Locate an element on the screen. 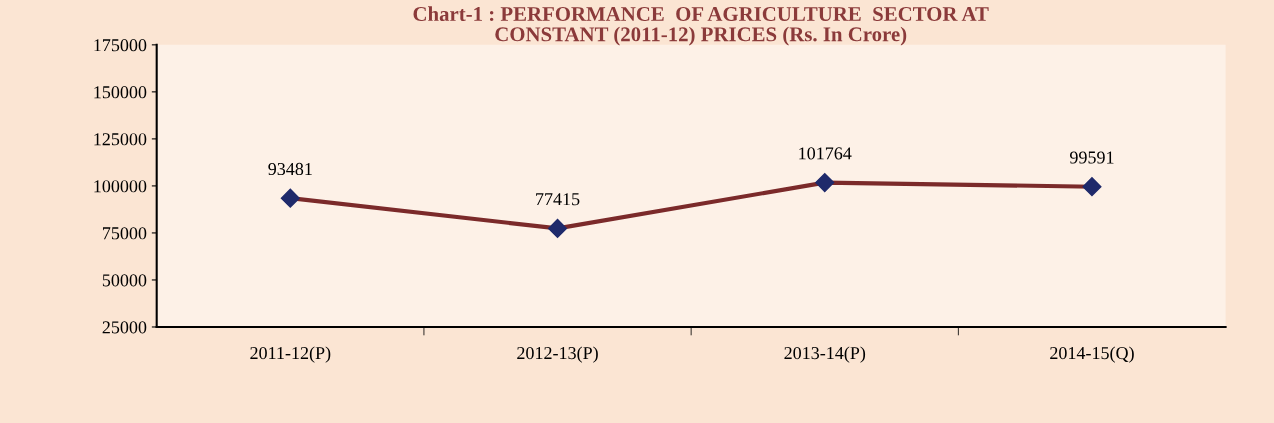 This screenshot has height=423, width=1274. data-label: 77415 is located at coordinates (558, 199).